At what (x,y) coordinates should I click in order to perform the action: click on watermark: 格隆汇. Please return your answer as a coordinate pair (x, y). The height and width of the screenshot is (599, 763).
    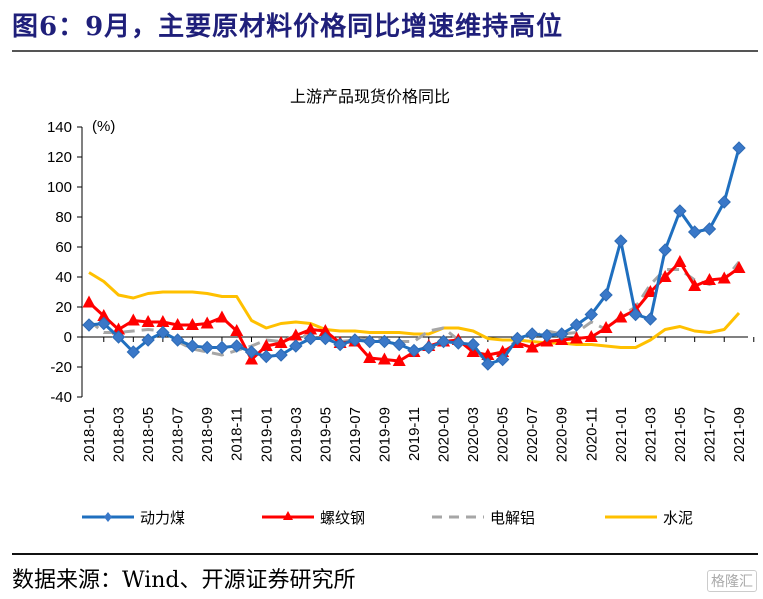
    Looking at the image, I should click on (732, 581).